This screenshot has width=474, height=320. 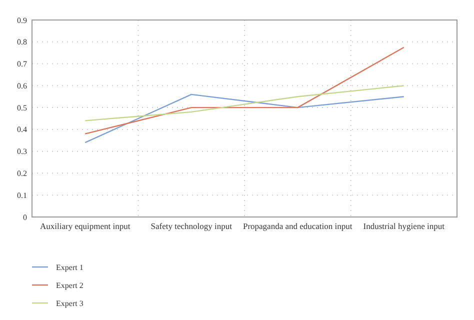 What do you see at coordinates (22, 42) in the screenshot?
I see `y-tick-label: 0.8` at bounding box center [22, 42].